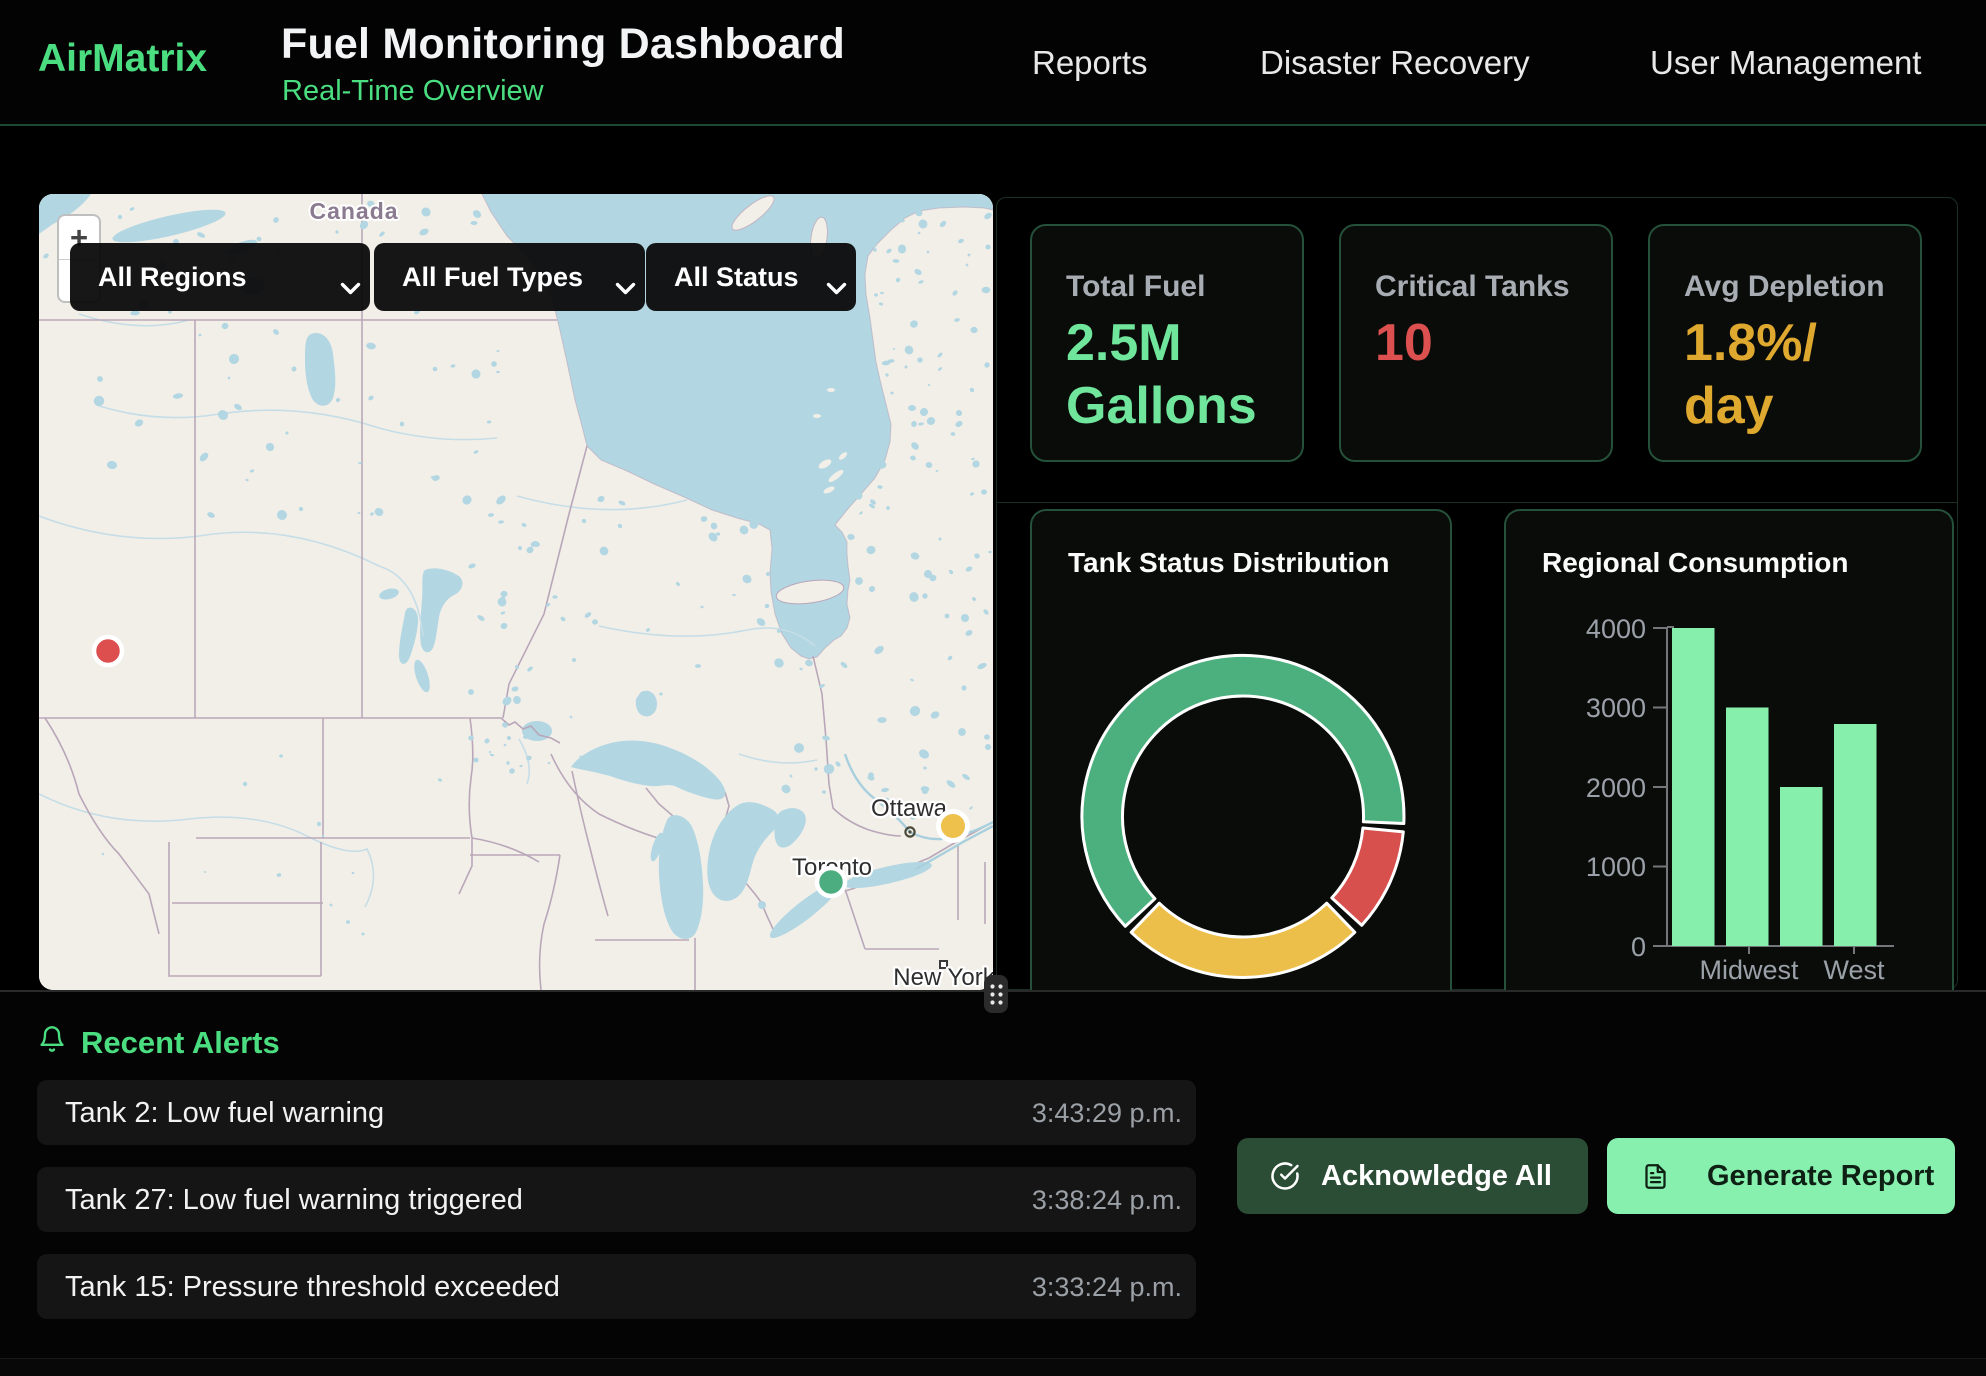 The image size is (1986, 1376). Describe the element at coordinates (353, 211) in the screenshot. I see `svg-text: Canada` at that location.